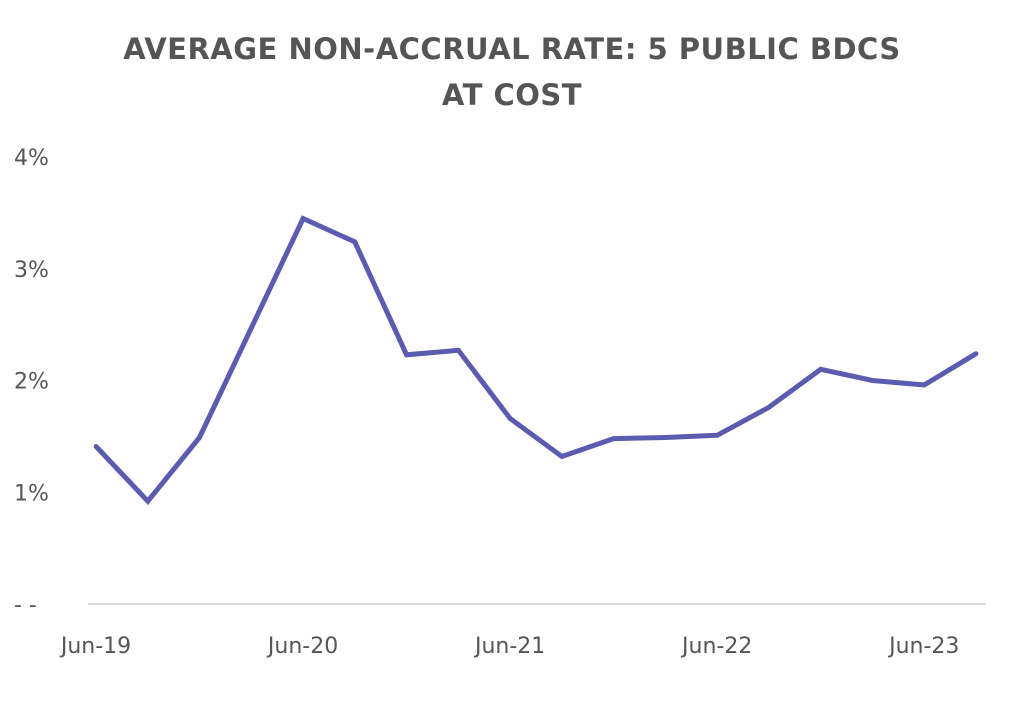 The image size is (1024, 705). What do you see at coordinates (716, 646) in the screenshot?
I see `x-tick-label: Jun-22` at bounding box center [716, 646].